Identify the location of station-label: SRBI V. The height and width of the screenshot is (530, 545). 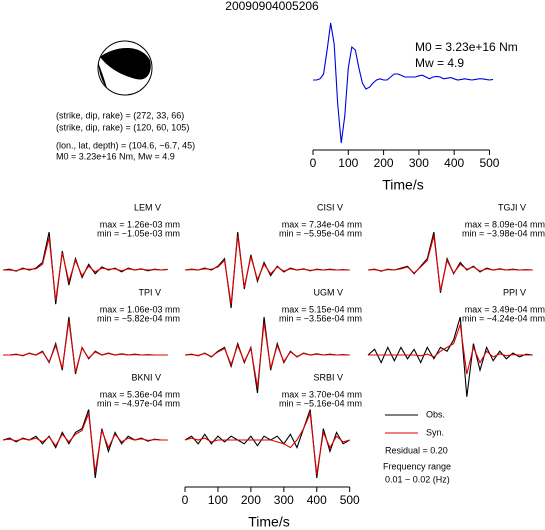
(328, 377).